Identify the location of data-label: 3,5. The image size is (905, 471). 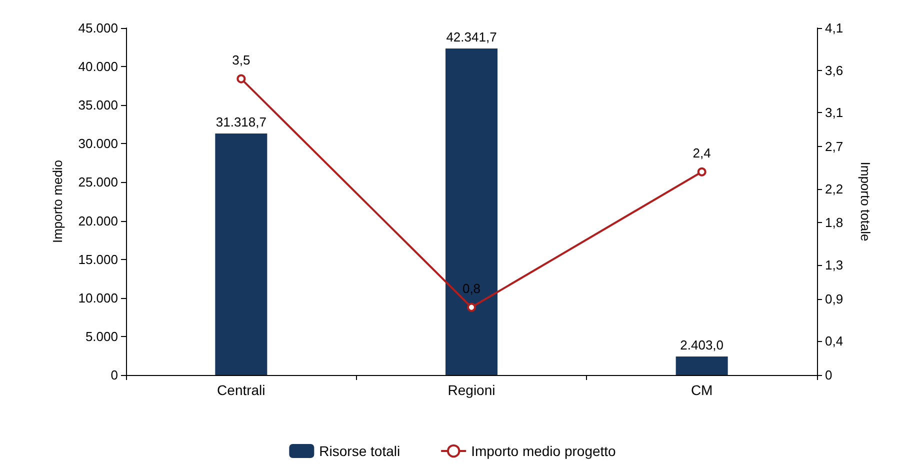
(241, 60).